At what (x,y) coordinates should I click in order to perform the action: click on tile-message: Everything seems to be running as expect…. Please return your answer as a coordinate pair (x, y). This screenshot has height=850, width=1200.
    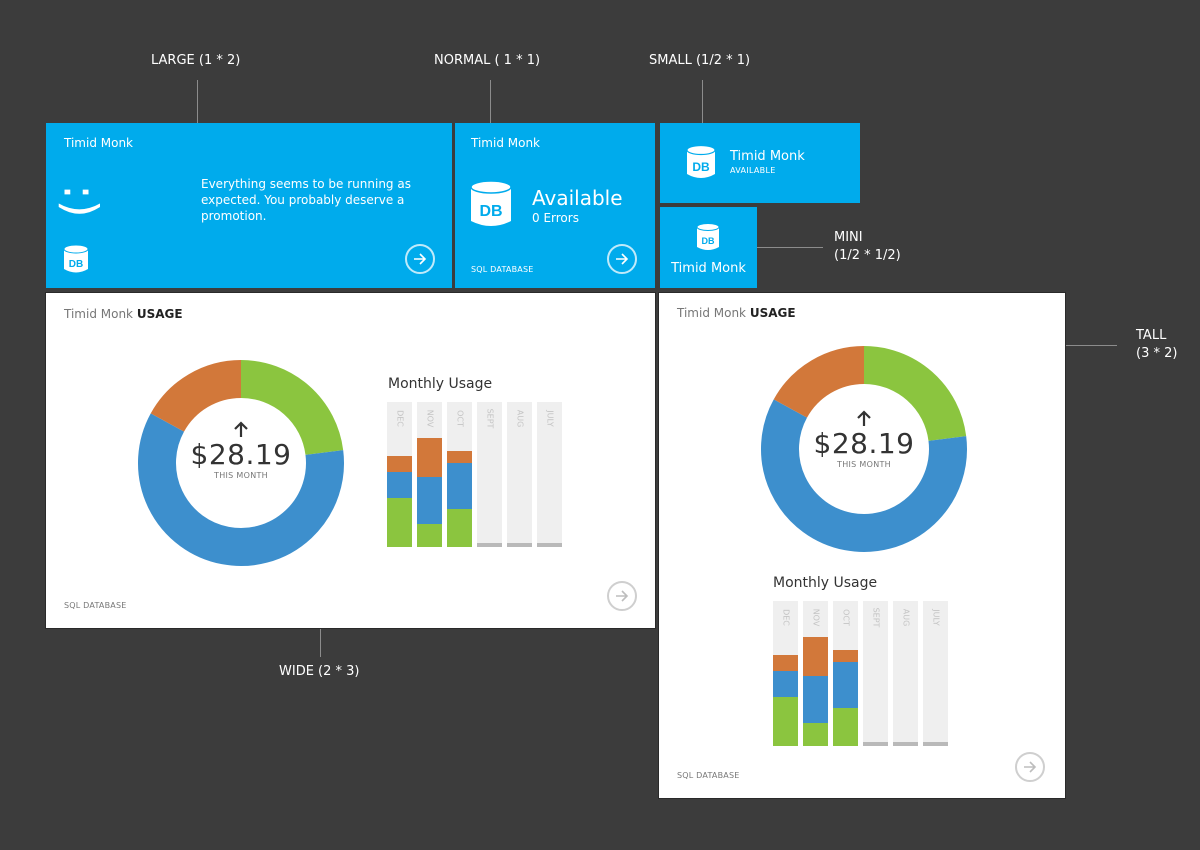
    Looking at the image, I should click on (306, 200).